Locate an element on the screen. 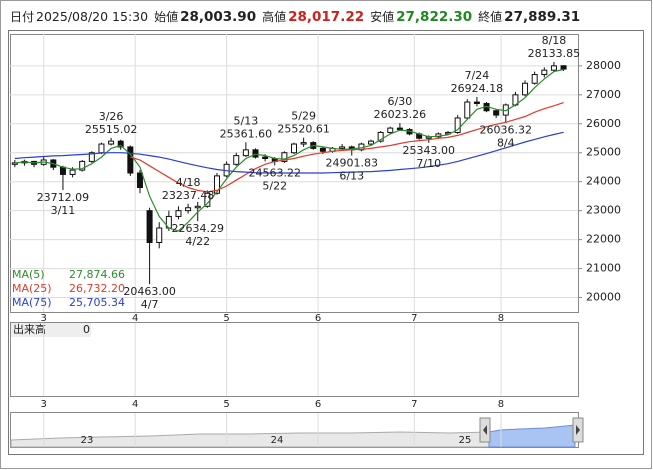 This screenshot has height=470, width=653. annotation-date: 3/26 is located at coordinates (111, 116).